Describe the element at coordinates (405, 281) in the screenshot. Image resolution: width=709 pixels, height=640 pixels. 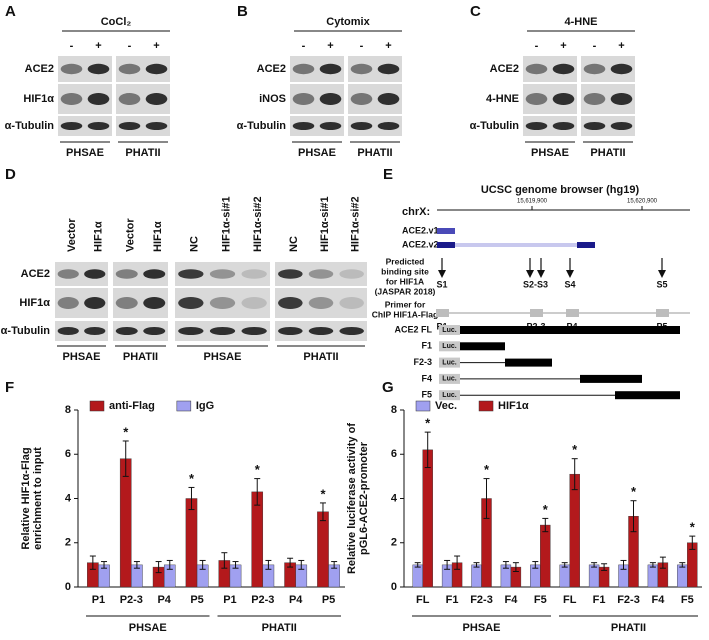
I see `binding-label: for HIF1A` at that location.